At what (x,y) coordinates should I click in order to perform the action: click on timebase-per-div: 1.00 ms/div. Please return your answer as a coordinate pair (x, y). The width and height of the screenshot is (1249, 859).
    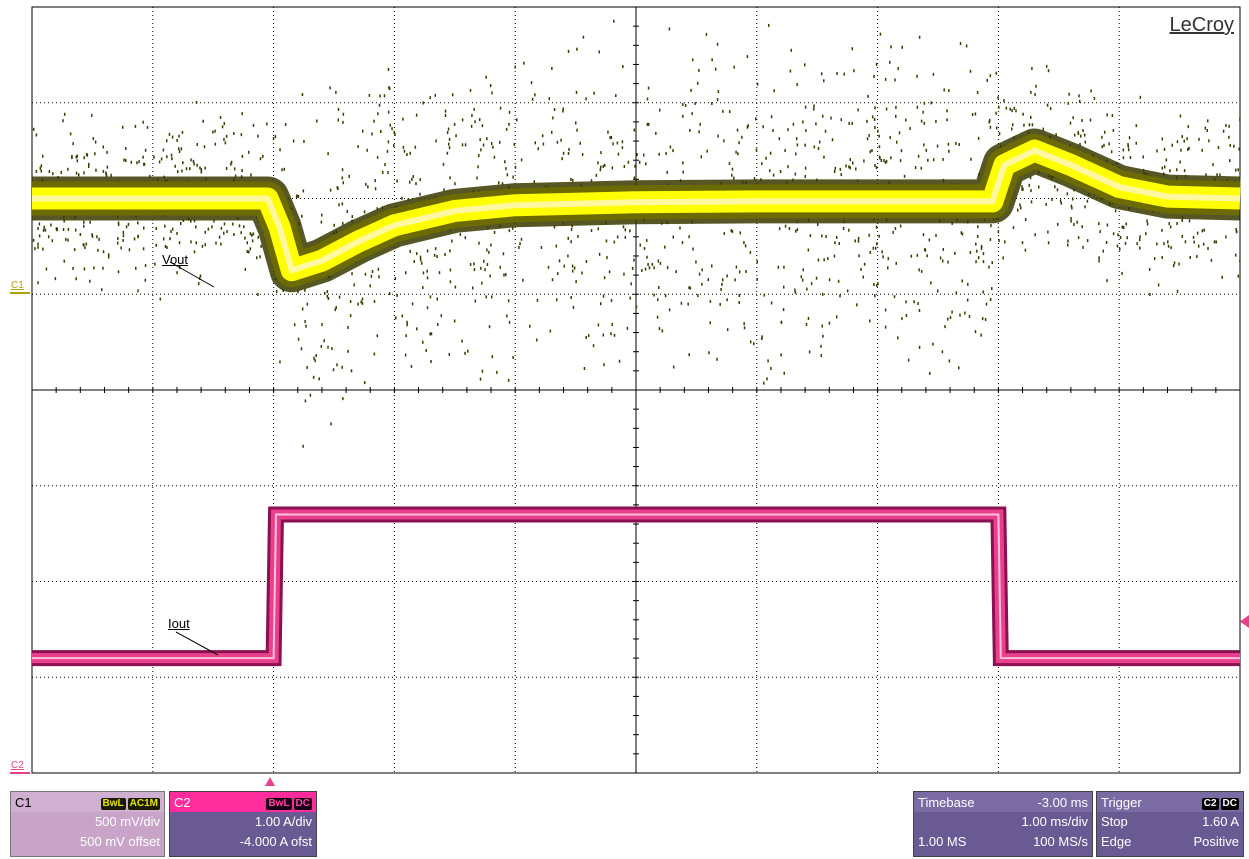
    Looking at the image, I should click on (1054, 821).